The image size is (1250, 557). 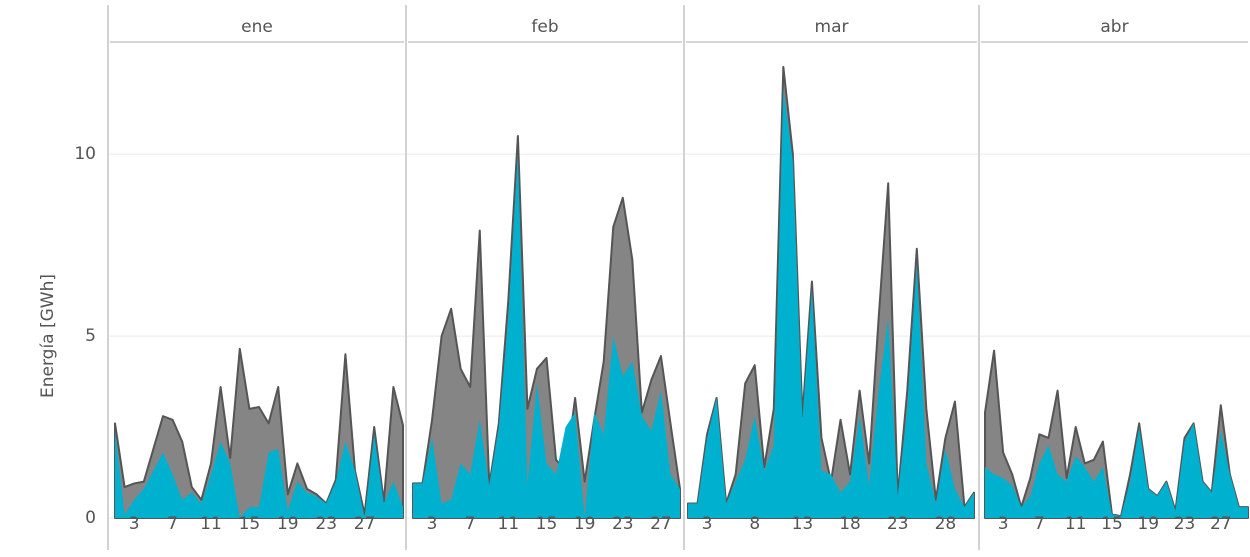 I want to click on facet-title: feb, so click(x=544, y=27).